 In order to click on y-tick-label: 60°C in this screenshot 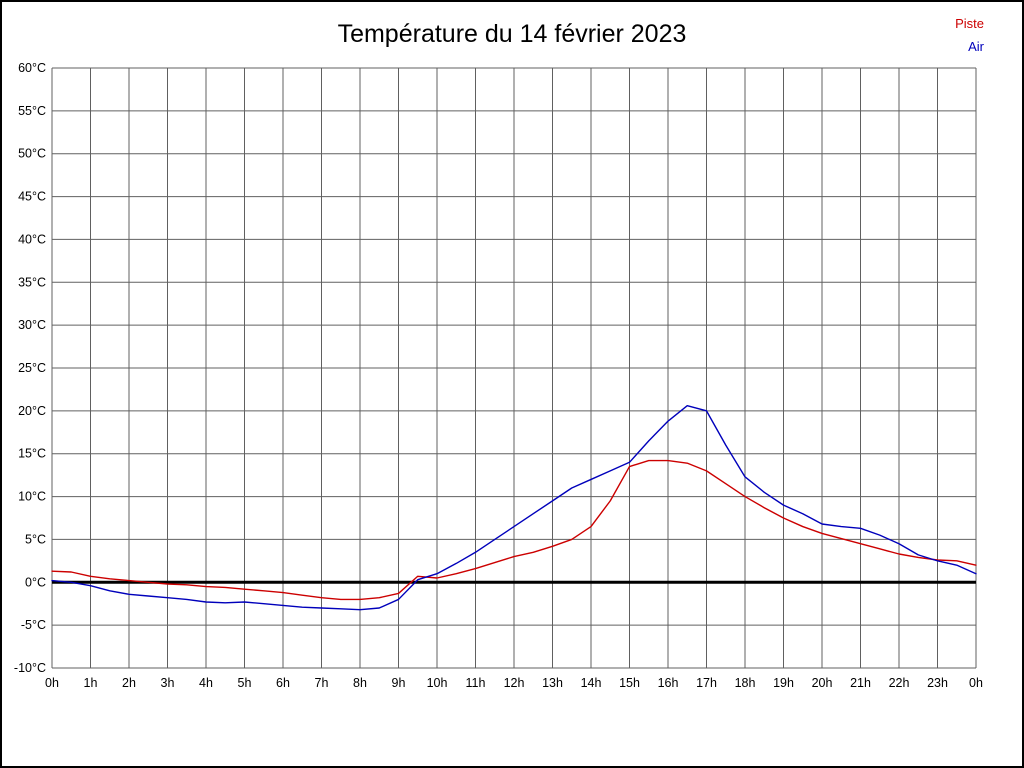, I will do `click(32, 68)`.